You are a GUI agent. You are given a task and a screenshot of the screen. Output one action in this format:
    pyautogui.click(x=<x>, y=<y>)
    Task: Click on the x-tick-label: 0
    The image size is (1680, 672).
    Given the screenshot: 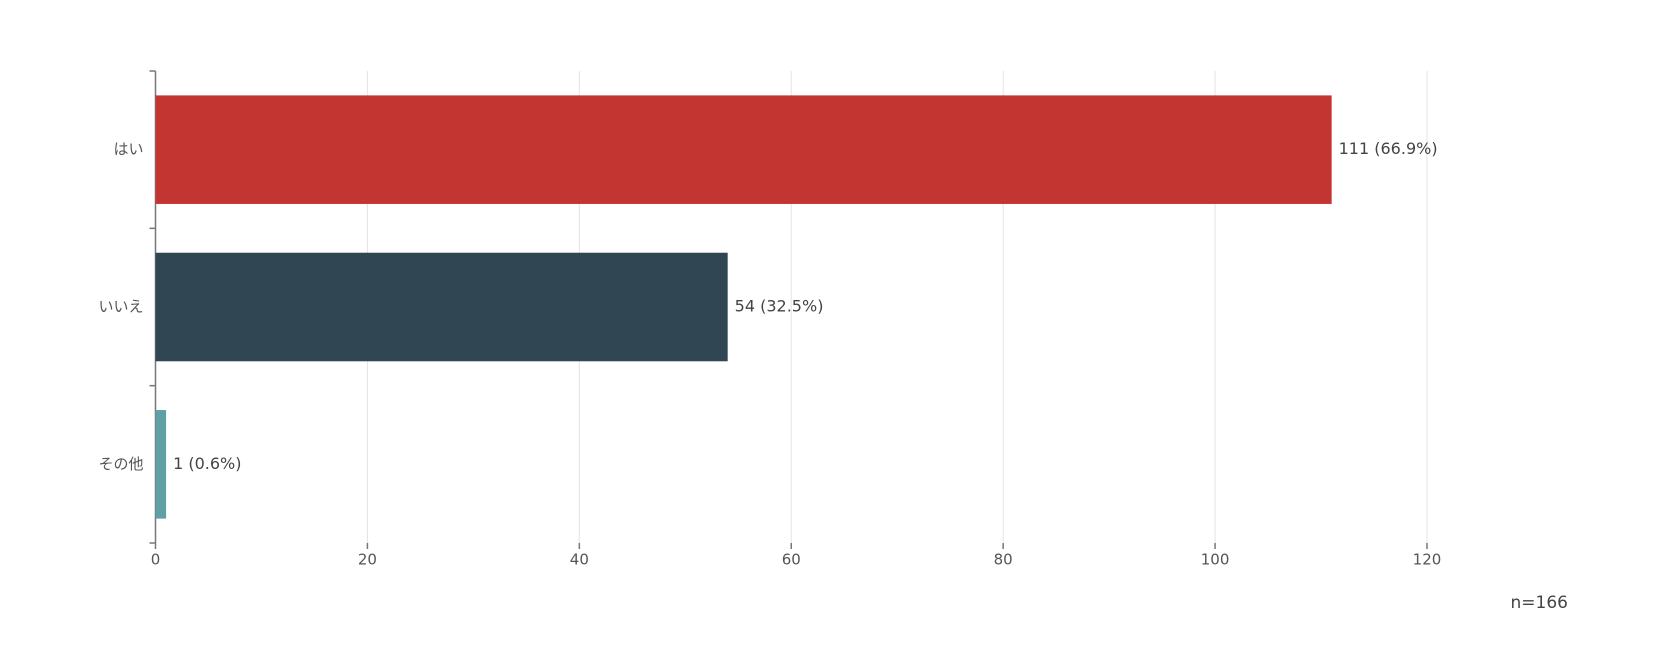 What is the action you would take?
    pyautogui.click(x=156, y=560)
    